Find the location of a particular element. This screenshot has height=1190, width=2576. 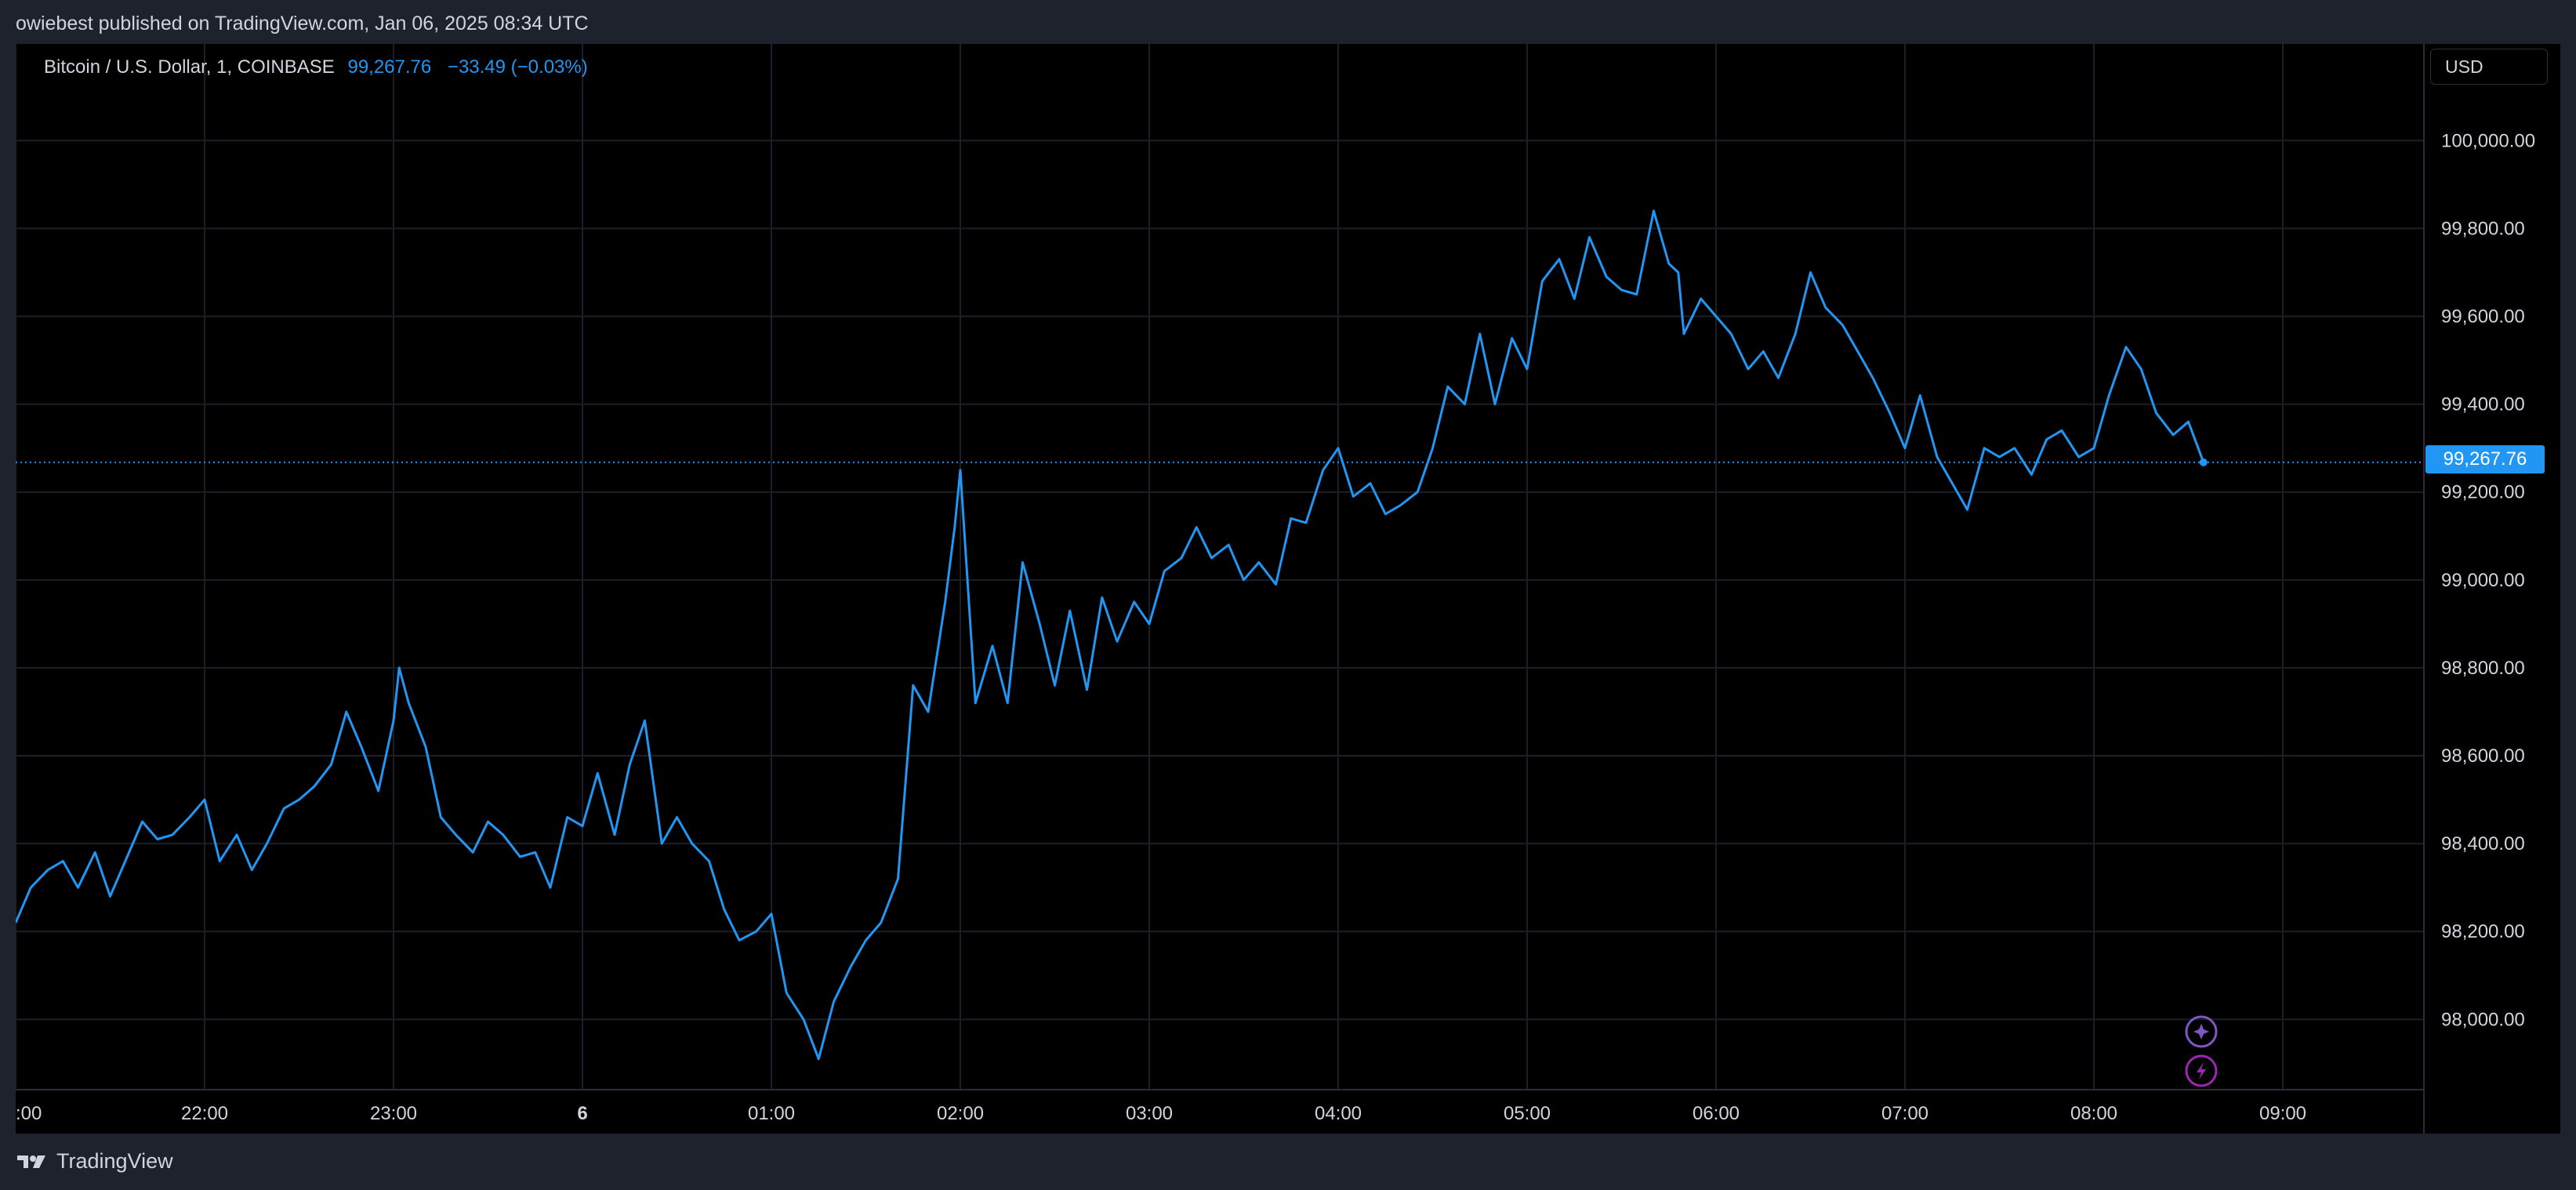

time-tick-label: 04:00 is located at coordinates (1339, 1113).